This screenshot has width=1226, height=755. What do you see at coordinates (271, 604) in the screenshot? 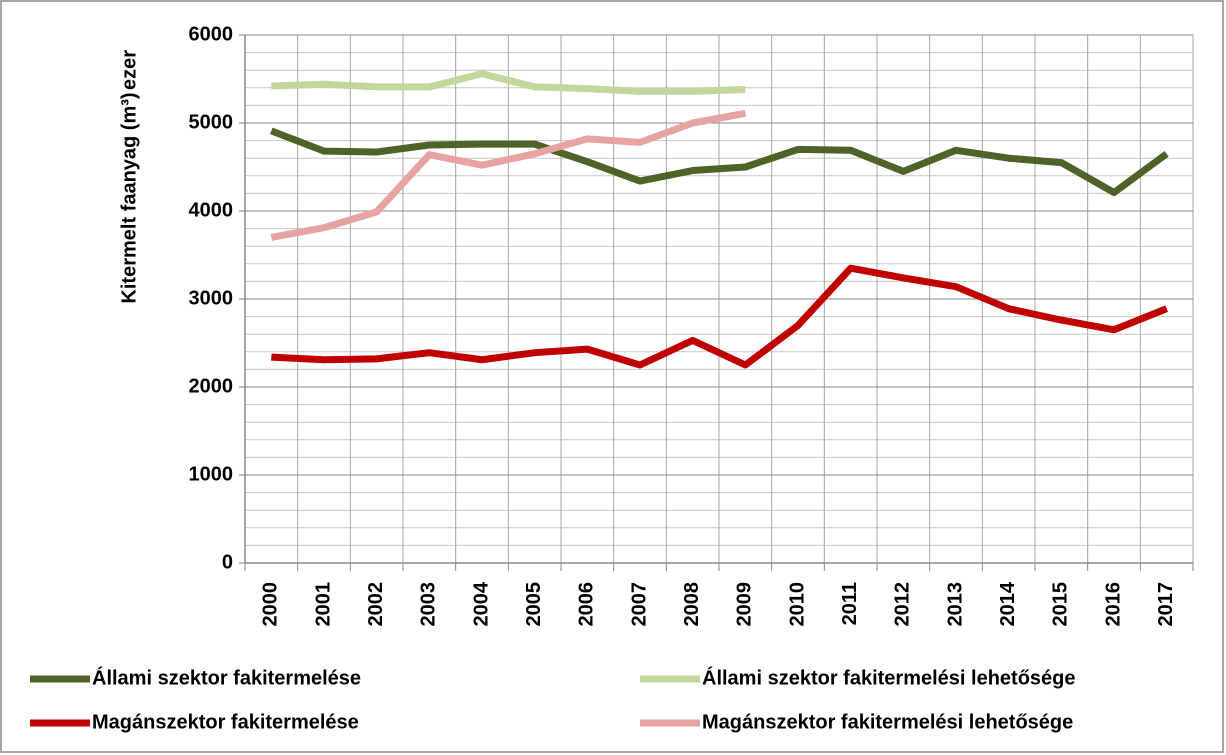
I see `x-tick-label: 2000` at bounding box center [271, 604].